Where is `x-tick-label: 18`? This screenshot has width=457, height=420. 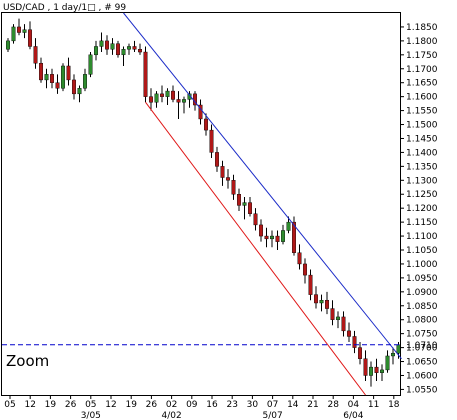 x-tick-label: 18 is located at coordinates (394, 405).